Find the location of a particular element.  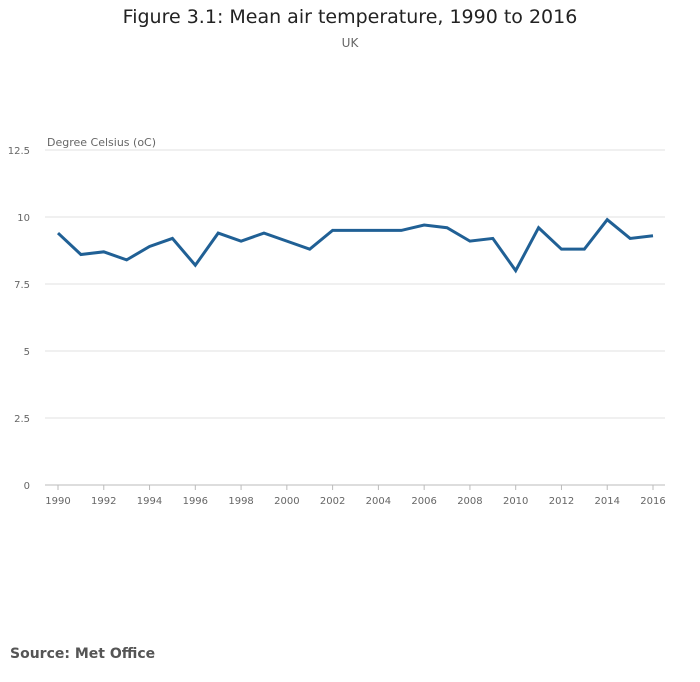

y-tick-label: 5 is located at coordinates (27, 352).